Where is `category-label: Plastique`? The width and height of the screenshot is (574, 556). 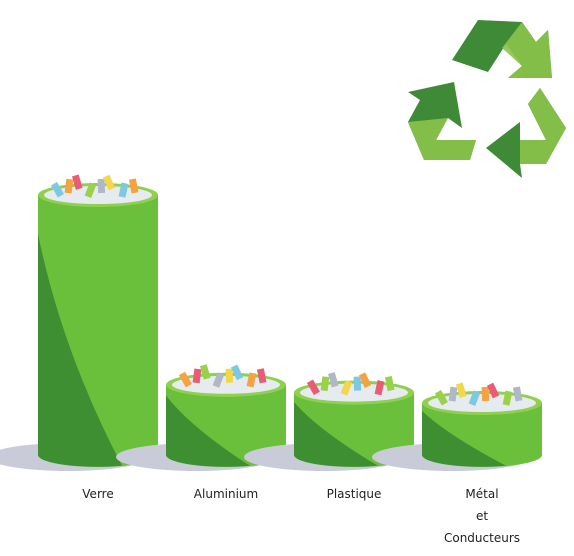 category-label: Plastique is located at coordinates (354, 494).